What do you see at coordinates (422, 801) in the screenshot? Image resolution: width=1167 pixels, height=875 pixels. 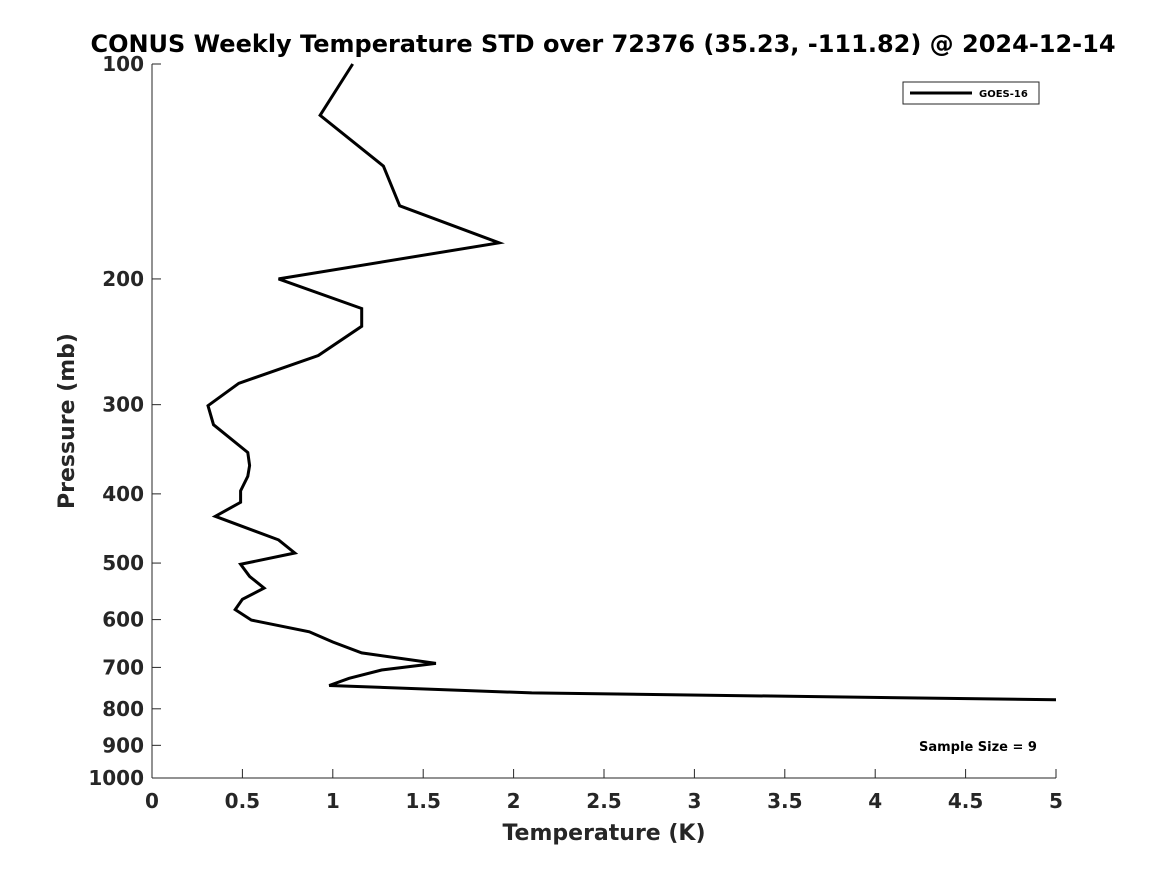 I see `x-tick-label: 1.5` at bounding box center [422, 801].